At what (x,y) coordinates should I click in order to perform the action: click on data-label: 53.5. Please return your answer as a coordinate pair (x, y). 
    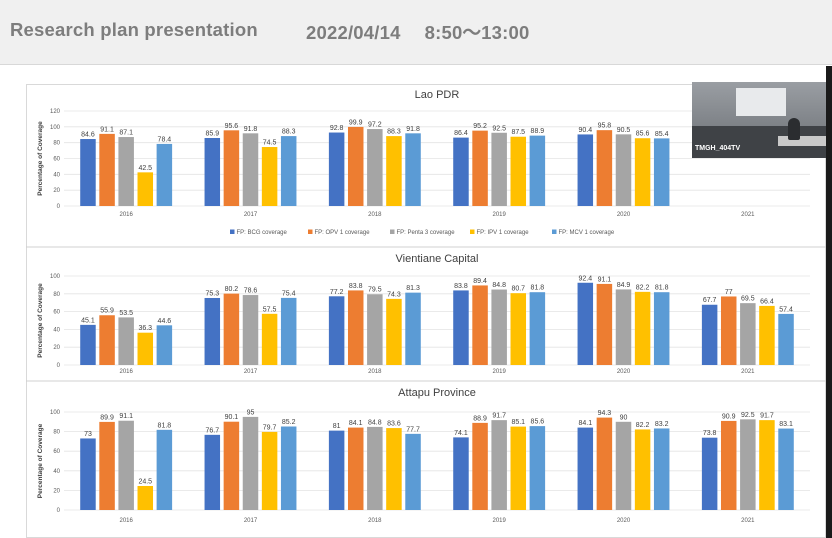
    Looking at the image, I should click on (126, 313).